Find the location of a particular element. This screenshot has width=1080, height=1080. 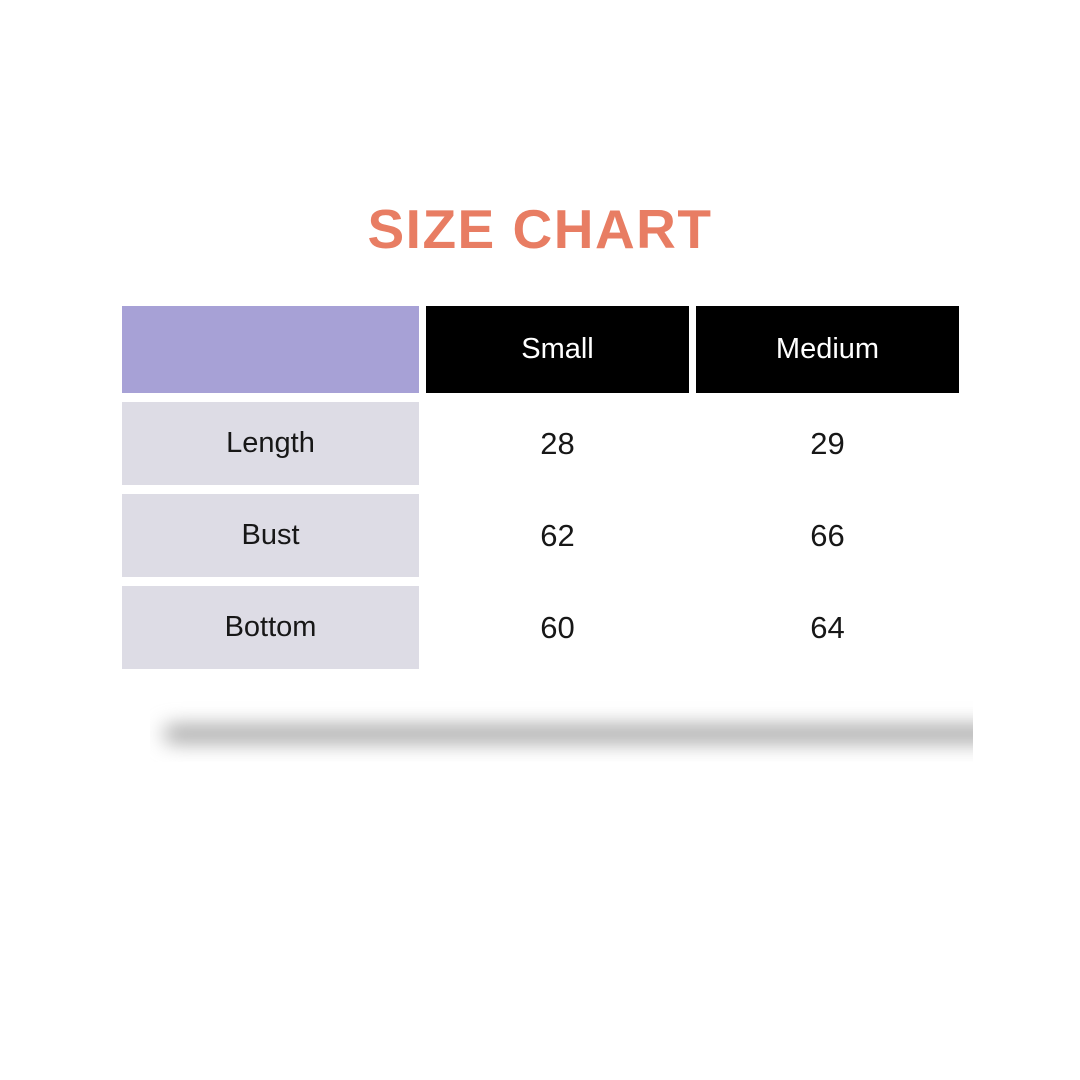

cell-bust-small: 62 is located at coordinates (557, 535).